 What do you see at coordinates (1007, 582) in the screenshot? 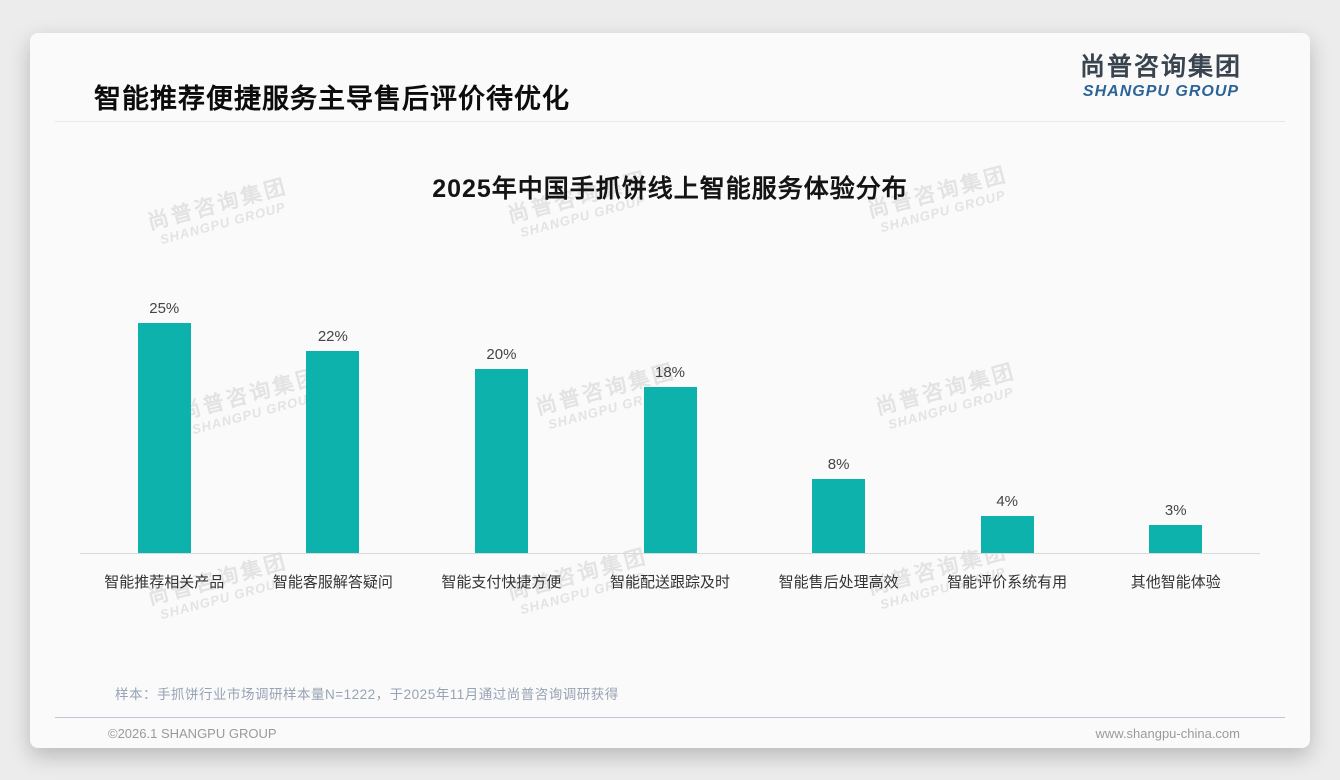
I see `category-label: 智能评价系统有用` at bounding box center [1007, 582].